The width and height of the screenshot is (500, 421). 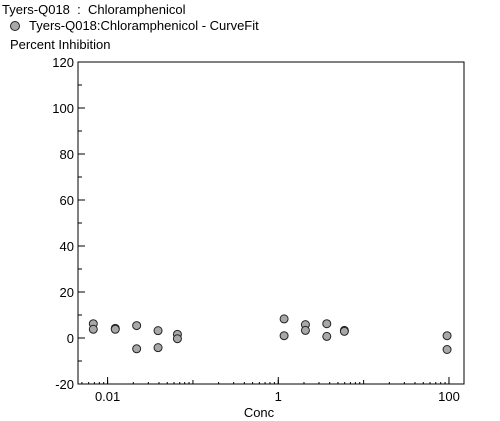 I want to click on legend-marker, so click(x=15, y=25).